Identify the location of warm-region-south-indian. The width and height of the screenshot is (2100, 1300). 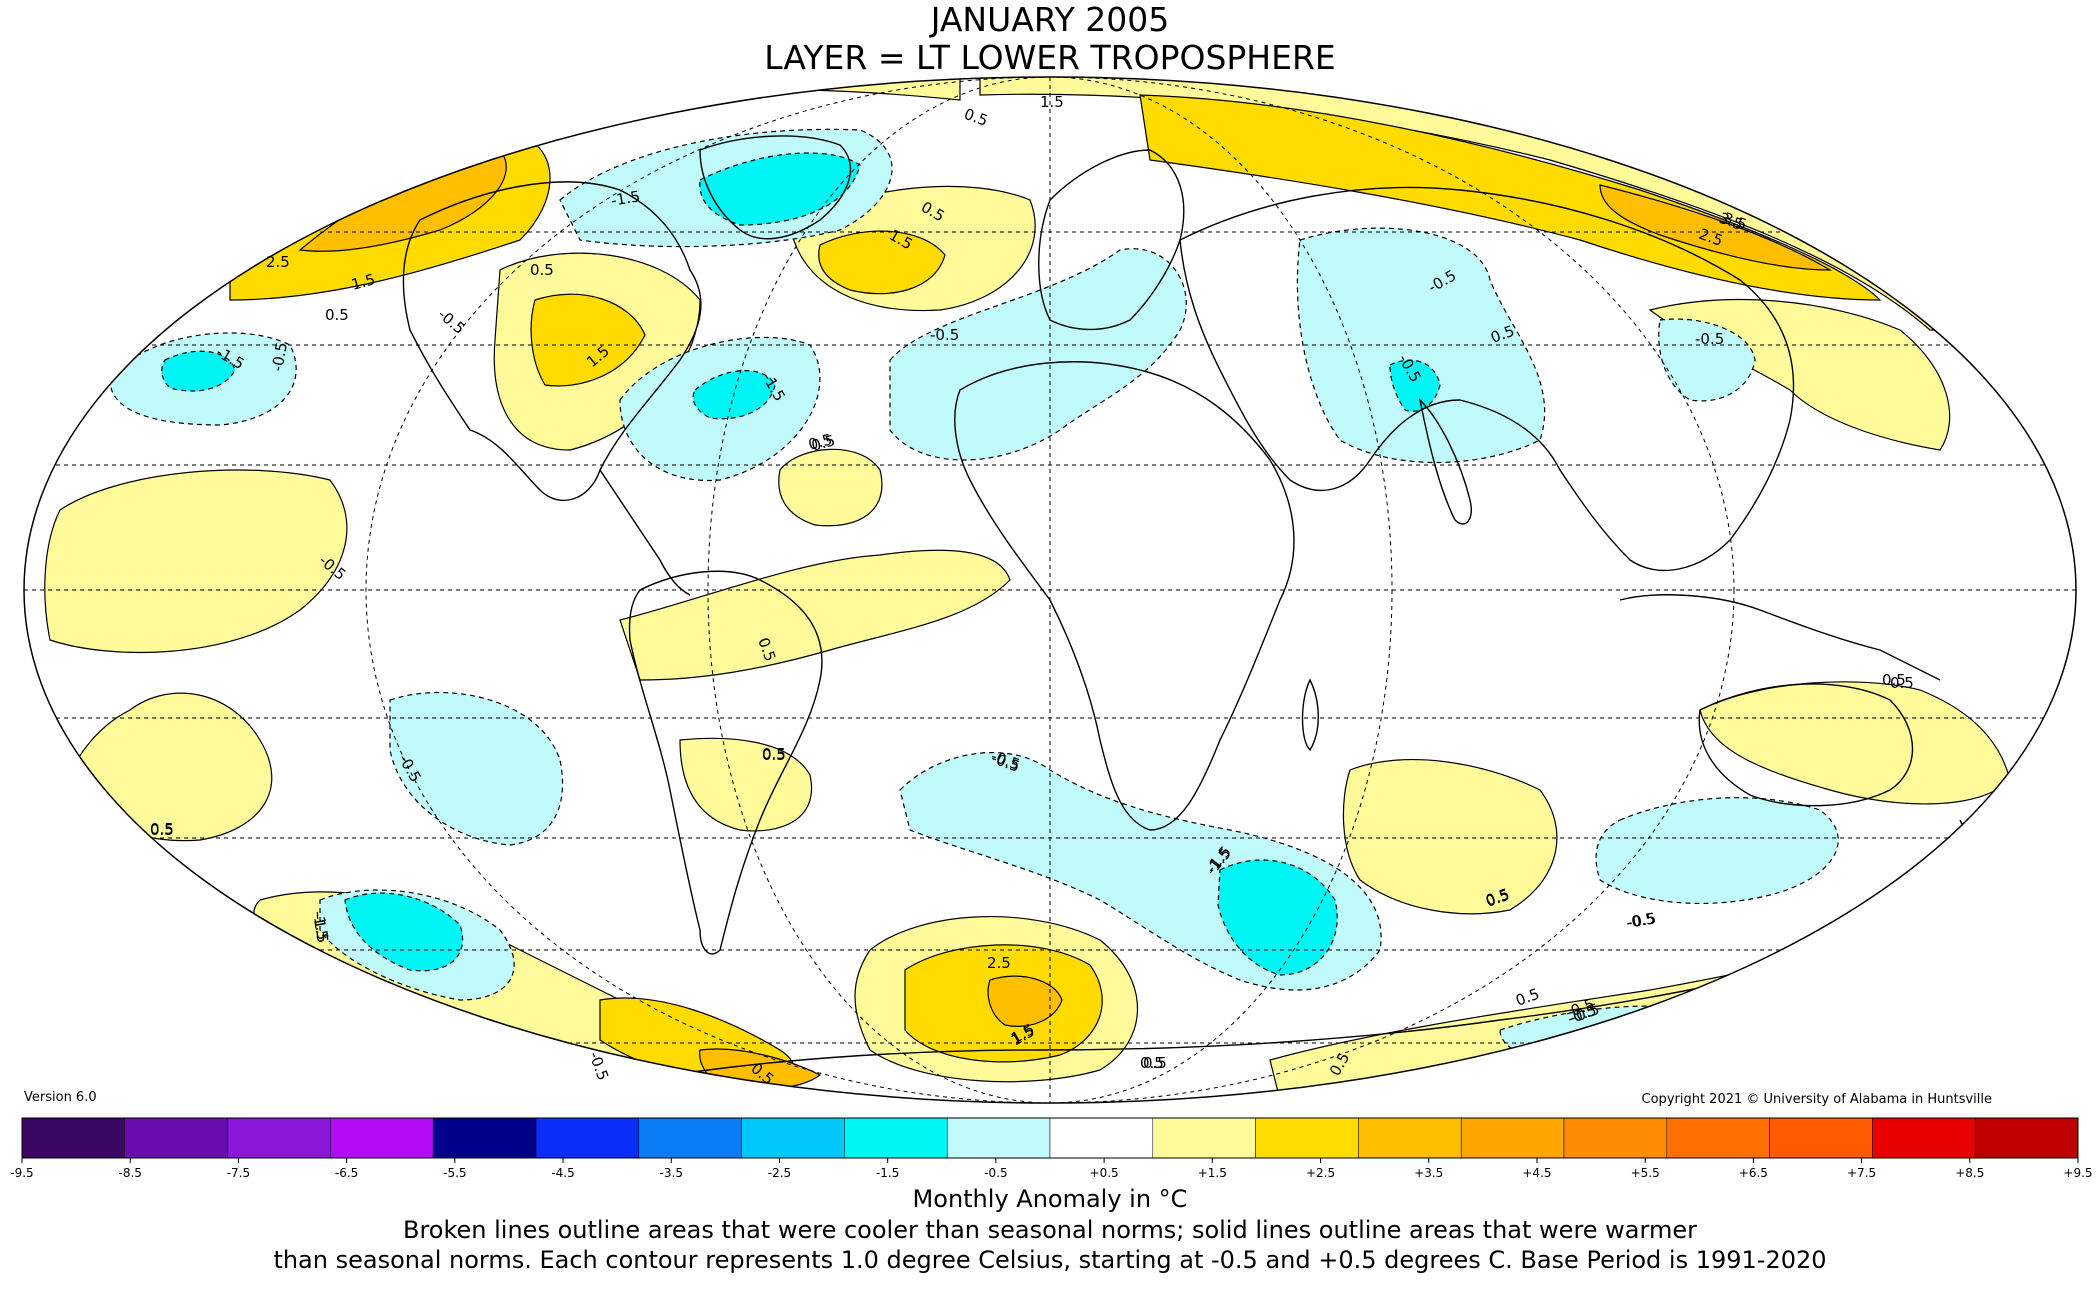
(1450, 837).